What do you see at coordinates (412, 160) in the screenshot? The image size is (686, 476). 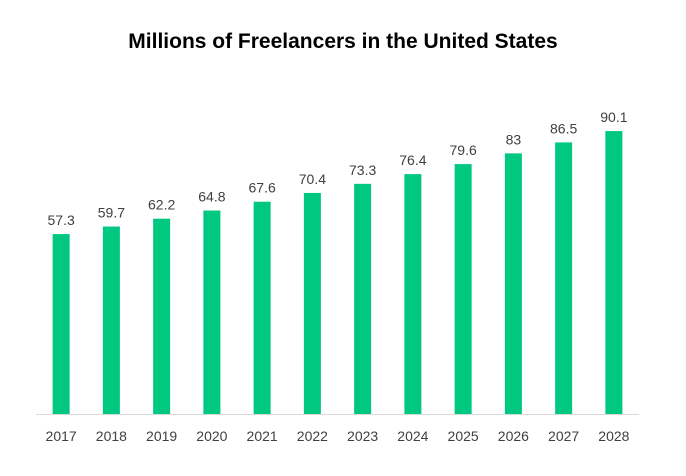 I see `data-label-2024: 76.4` at bounding box center [412, 160].